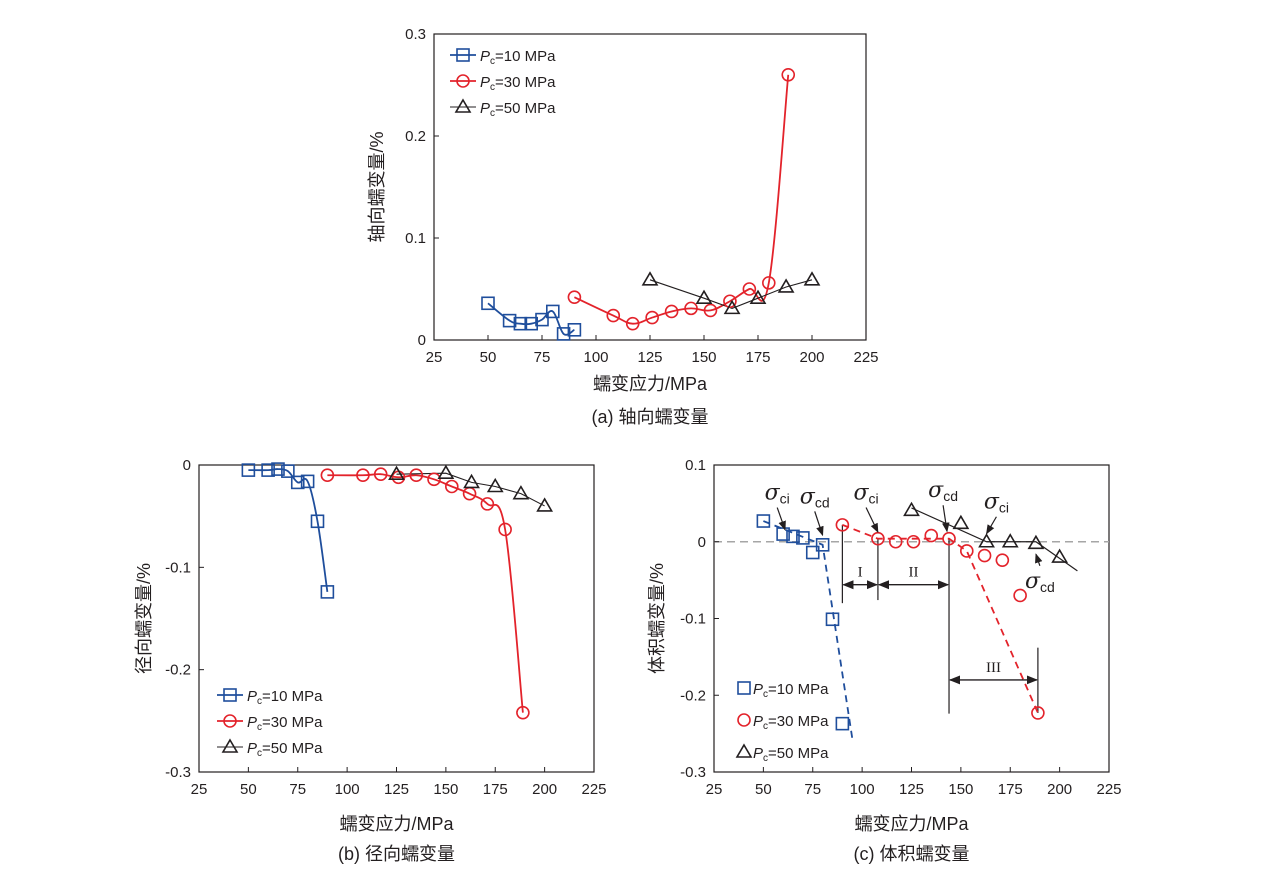 The height and width of the screenshot is (874, 1270). Describe the element at coordinates (785, 499) in the screenshot. I see `annotation-subscript: ci` at that location.